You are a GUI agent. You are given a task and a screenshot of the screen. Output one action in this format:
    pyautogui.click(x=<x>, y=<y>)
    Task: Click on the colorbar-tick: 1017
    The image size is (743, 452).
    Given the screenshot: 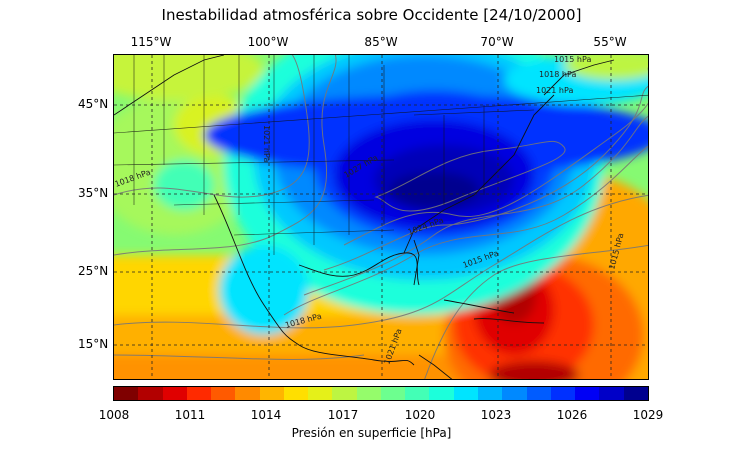 What is the action you would take?
    pyautogui.click(x=343, y=415)
    